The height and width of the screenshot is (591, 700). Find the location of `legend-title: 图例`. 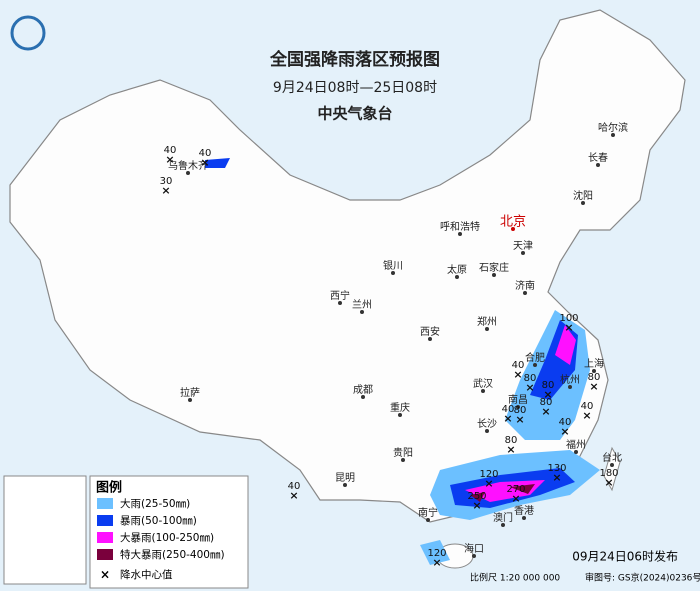

legend-title: 图例 is located at coordinates (109, 488).